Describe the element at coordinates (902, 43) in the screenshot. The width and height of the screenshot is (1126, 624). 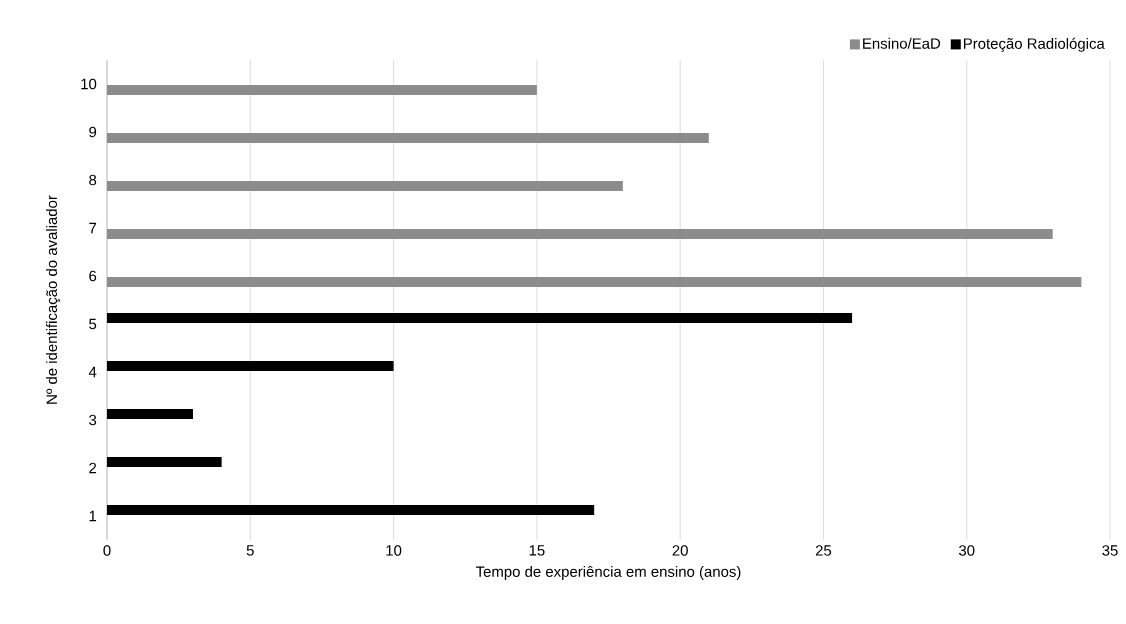
I see `legend-label: Ensino/EaD` at that location.